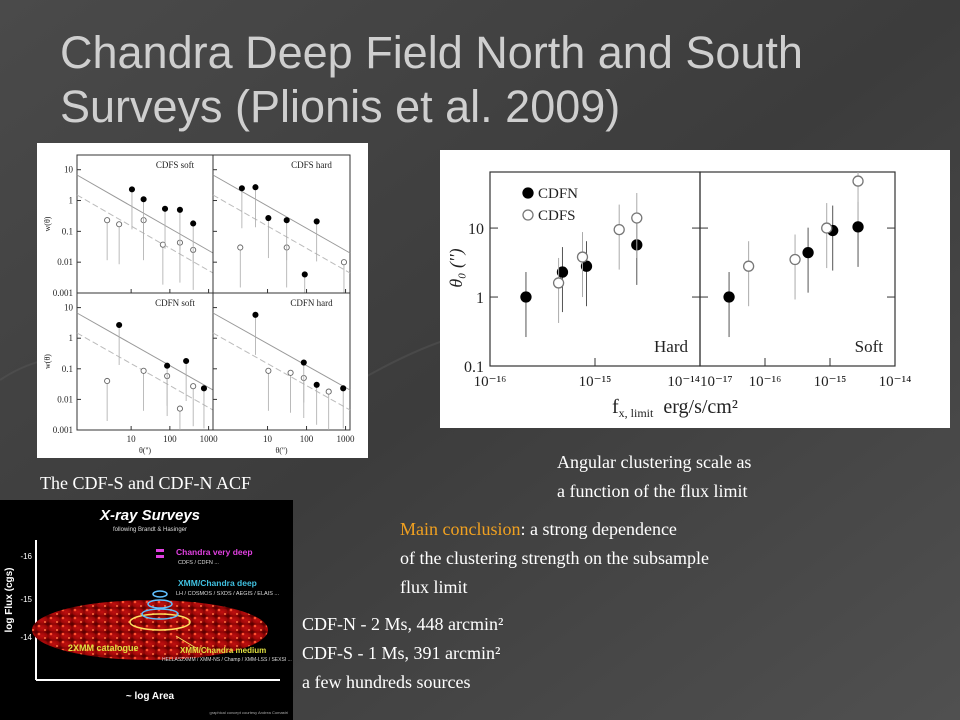 Image resolution: width=960 pixels, height=720 pixels. What do you see at coordinates (26, 599) in the screenshot?
I see `diagram-y-tick: -15` at bounding box center [26, 599].